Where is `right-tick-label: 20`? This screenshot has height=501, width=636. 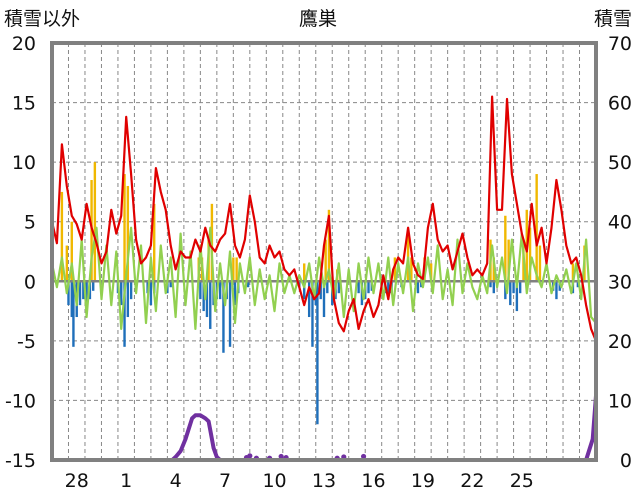
right-tick-label: 20 is located at coordinates (620, 342).